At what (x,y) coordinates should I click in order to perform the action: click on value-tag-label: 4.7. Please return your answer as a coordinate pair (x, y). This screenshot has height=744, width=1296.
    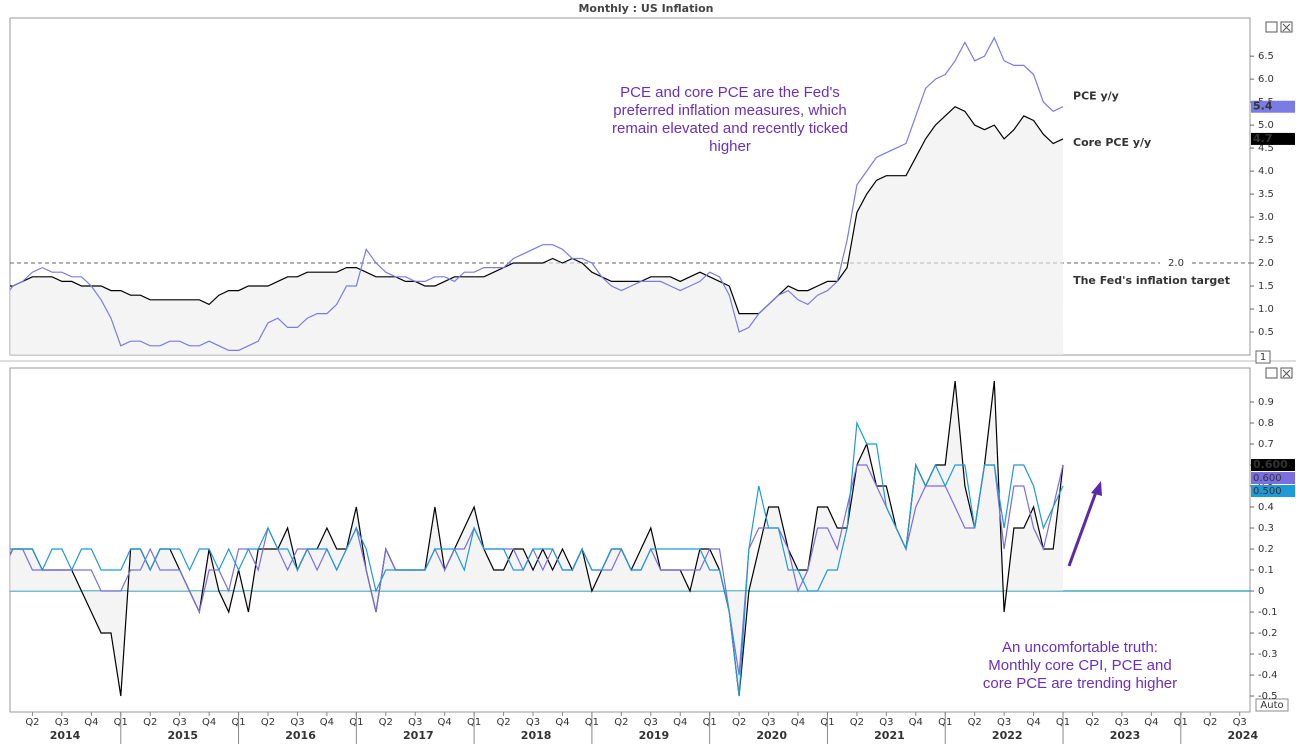
    Looking at the image, I should click on (1263, 138).